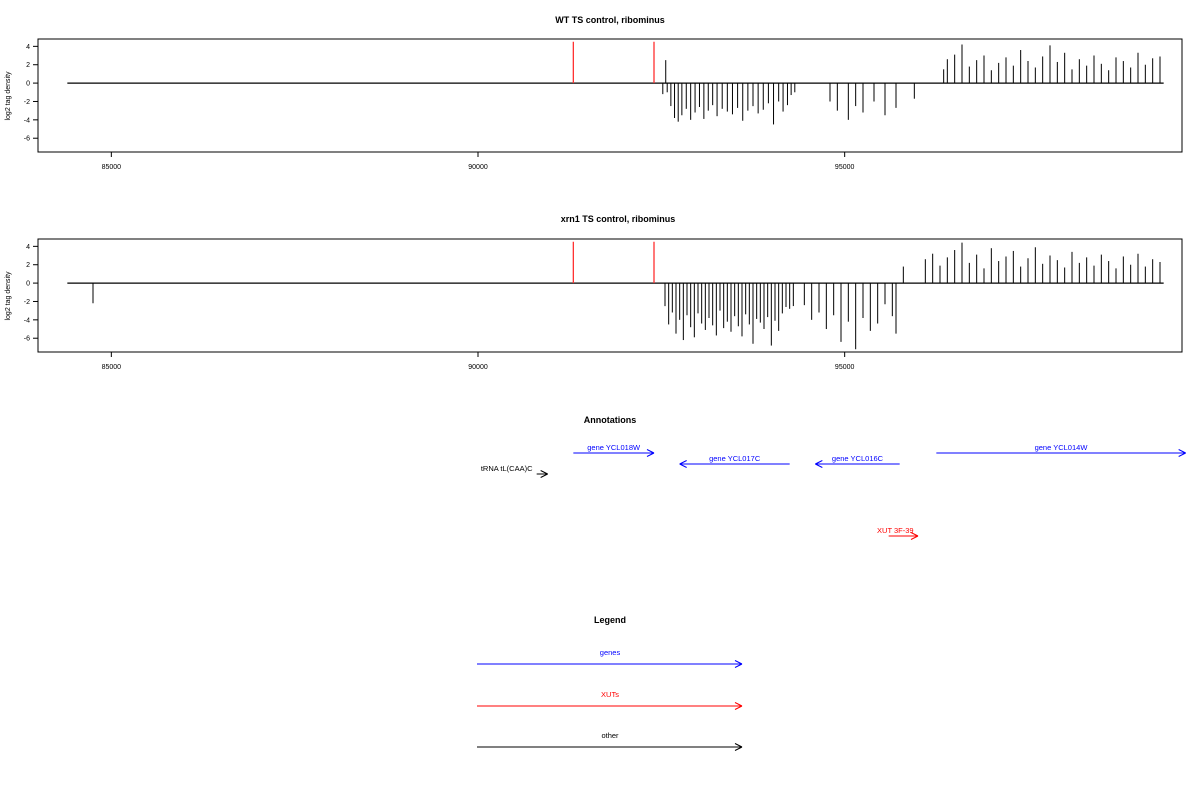 Image resolution: width=1200 pixels, height=800 pixels. What do you see at coordinates (615, 295) in the screenshot?
I see `xrn1-track-bars` at bounding box center [615, 295].